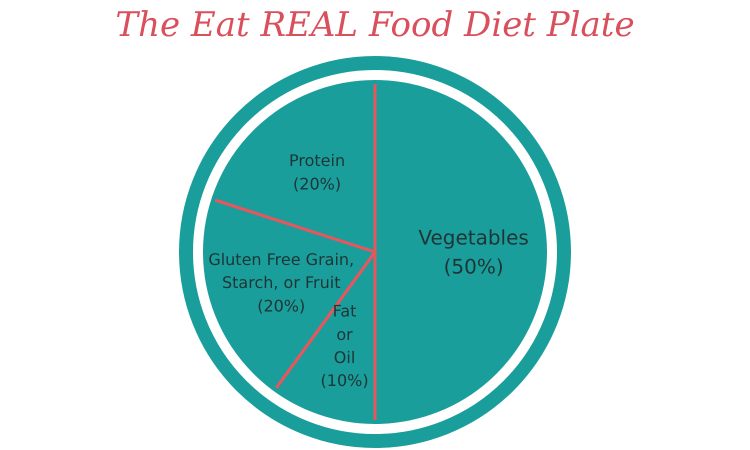  Describe the element at coordinates (281, 271) in the screenshot. I see `slice-label: Gluten Free Grain, Starch, or Fruit` at that location.